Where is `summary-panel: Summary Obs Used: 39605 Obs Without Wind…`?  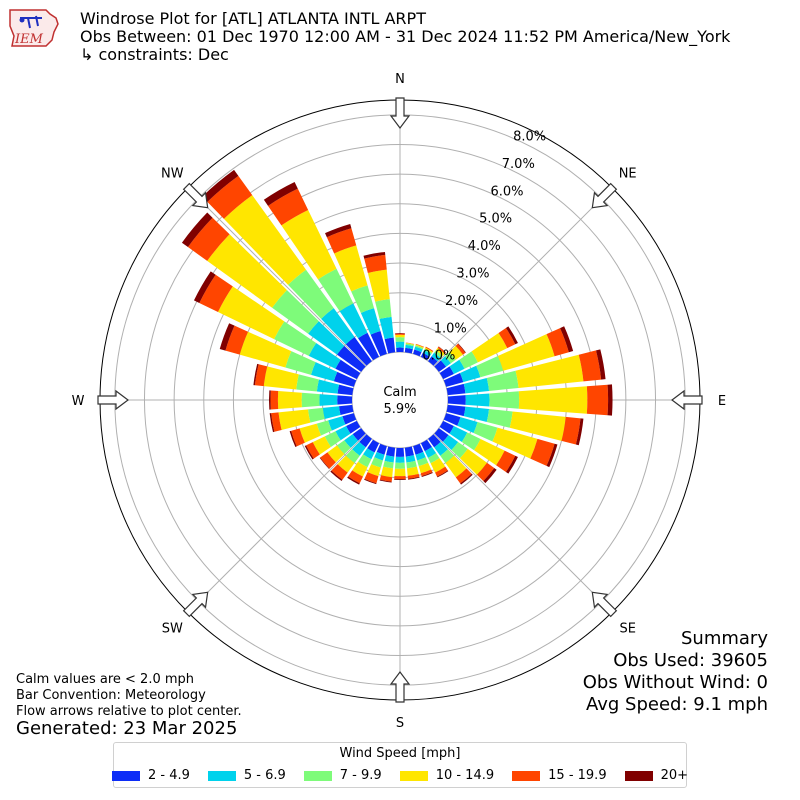
summary-panel: Summary Obs Used: 39605 Obs Without Wind… is located at coordinates (675, 672).